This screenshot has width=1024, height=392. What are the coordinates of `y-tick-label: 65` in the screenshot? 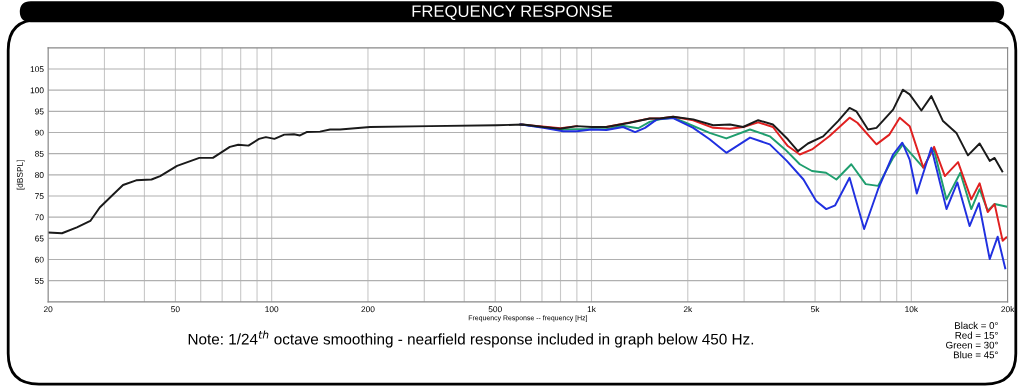 It's located at (39, 238).